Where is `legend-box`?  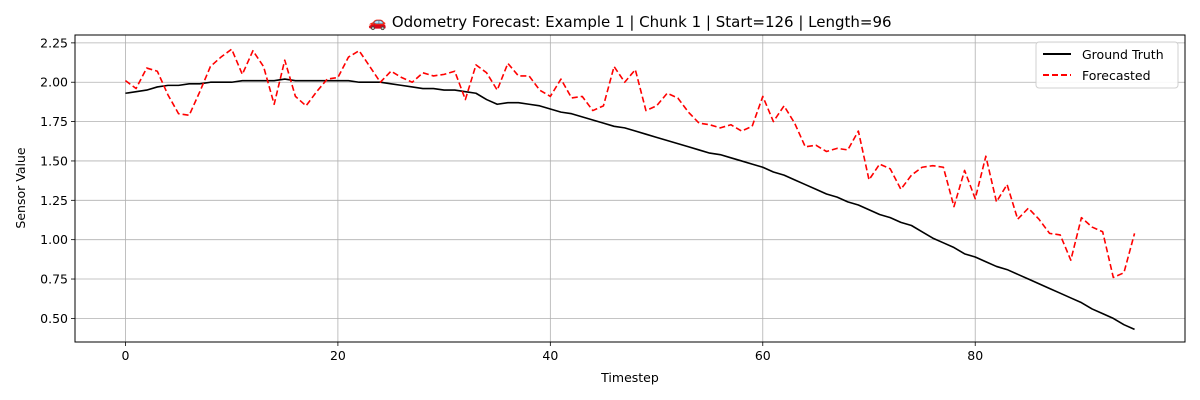 legend-box is located at coordinates (1107, 65).